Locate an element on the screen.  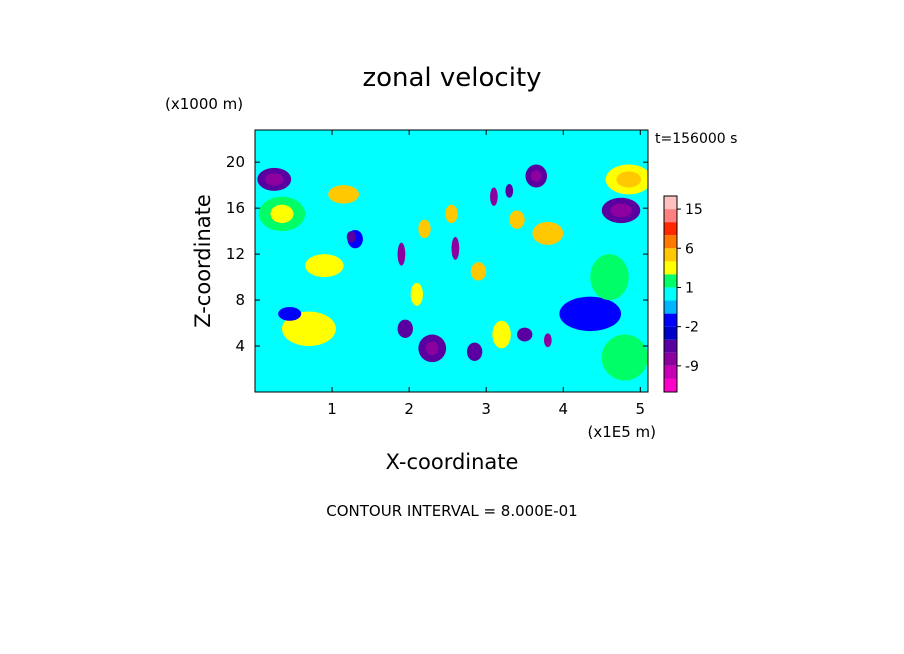
colorbar: 15 6 1 -2 -9 is located at coordinates (683, 294).